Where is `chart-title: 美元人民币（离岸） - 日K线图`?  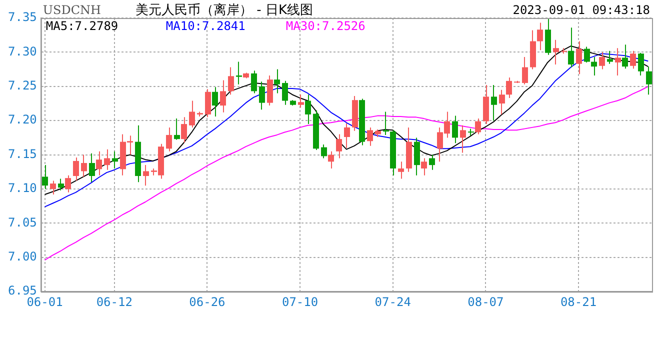 chart-title: 美元人民币（离岸） - 日K线图 is located at coordinates (224, 10).